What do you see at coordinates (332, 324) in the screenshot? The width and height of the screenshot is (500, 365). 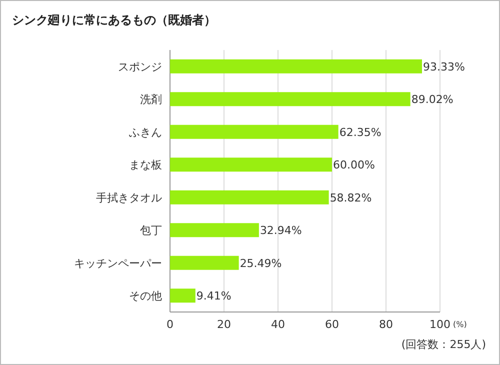 I see `x-tick-label: 60` at bounding box center [332, 324].